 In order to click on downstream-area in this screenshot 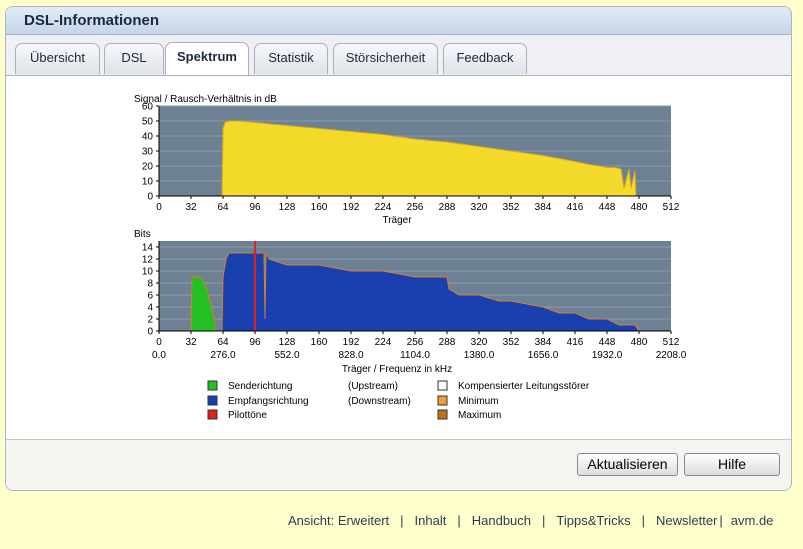, I will do `click(415, 292)`.